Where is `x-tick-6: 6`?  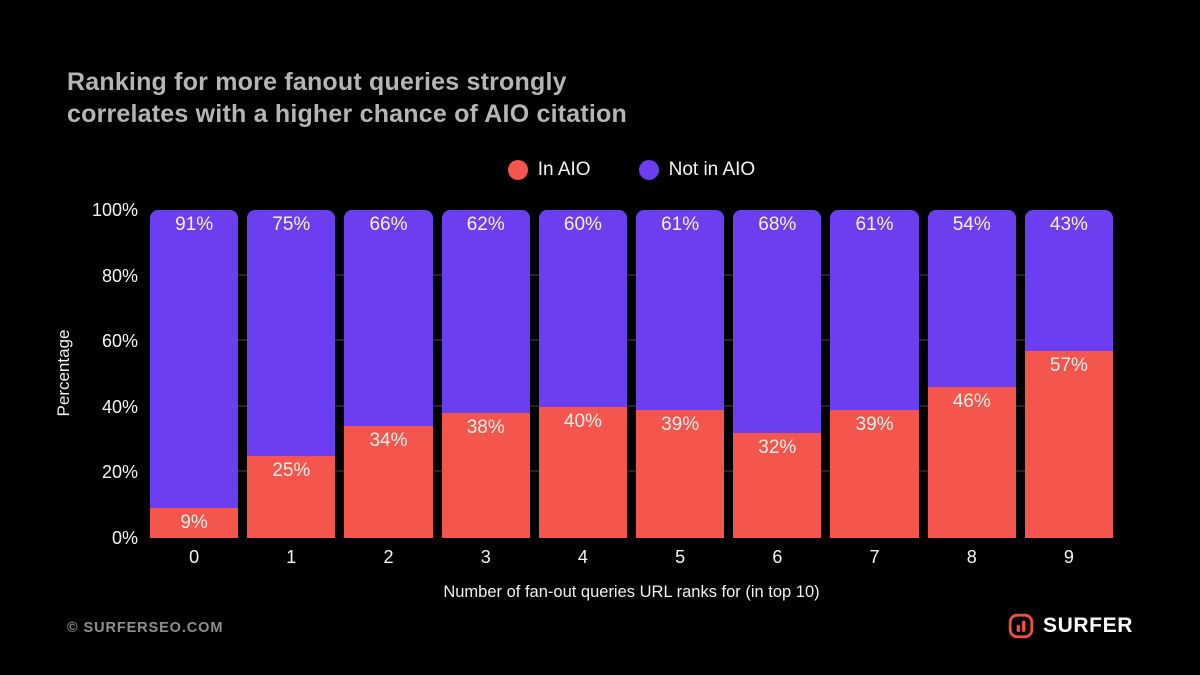 x-tick-6: 6 is located at coordinates (777, 557).